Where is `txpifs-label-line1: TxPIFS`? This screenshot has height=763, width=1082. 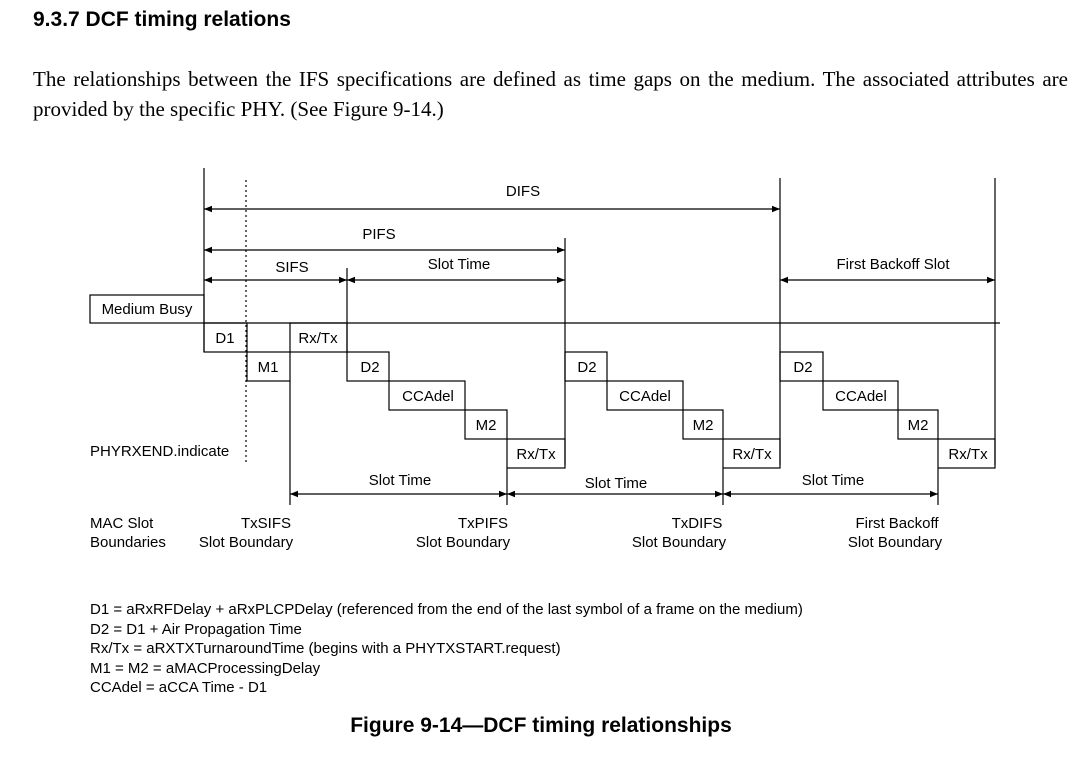 txpifs-label-line1: TxPIFS is located at coordinates (483, 523).